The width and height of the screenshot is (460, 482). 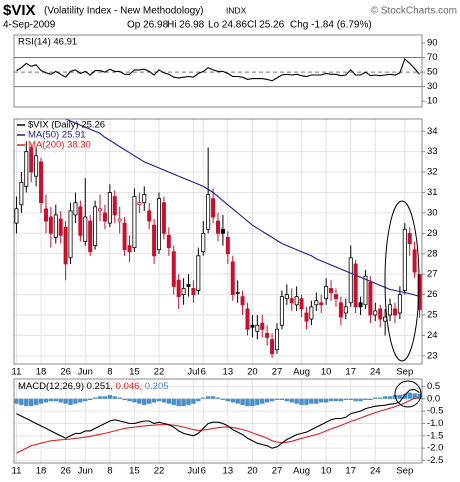 What do you see at coordinates (85, 372) in the screenshot?
I see `x-tick-label: Jun` at bounding box center [85, 372].